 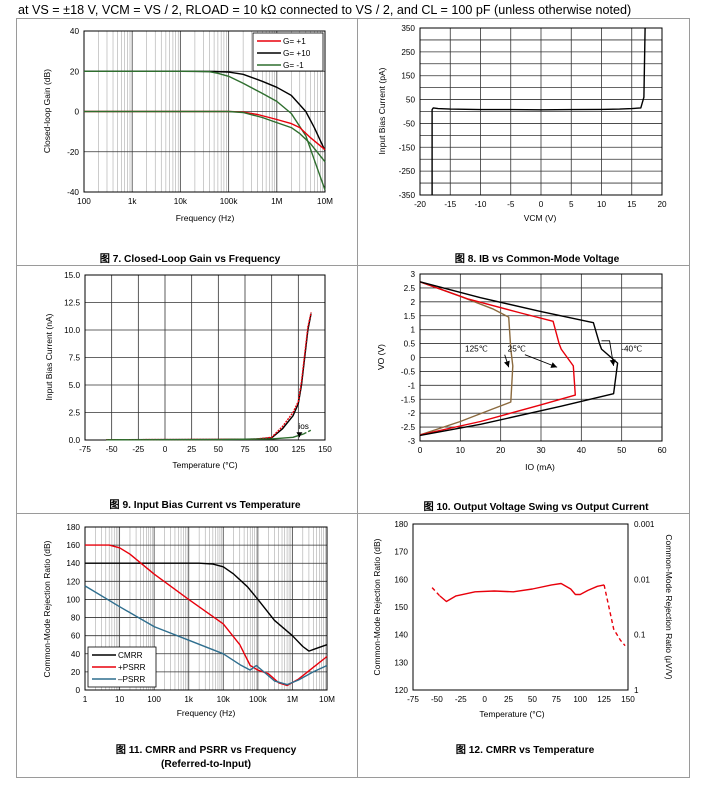 What do you see at coordinates (537, 259) in the screenshot?
I see `figure-title: 图 8. IB vs Common-Mode Voltage` at bounding box center [537, 259].